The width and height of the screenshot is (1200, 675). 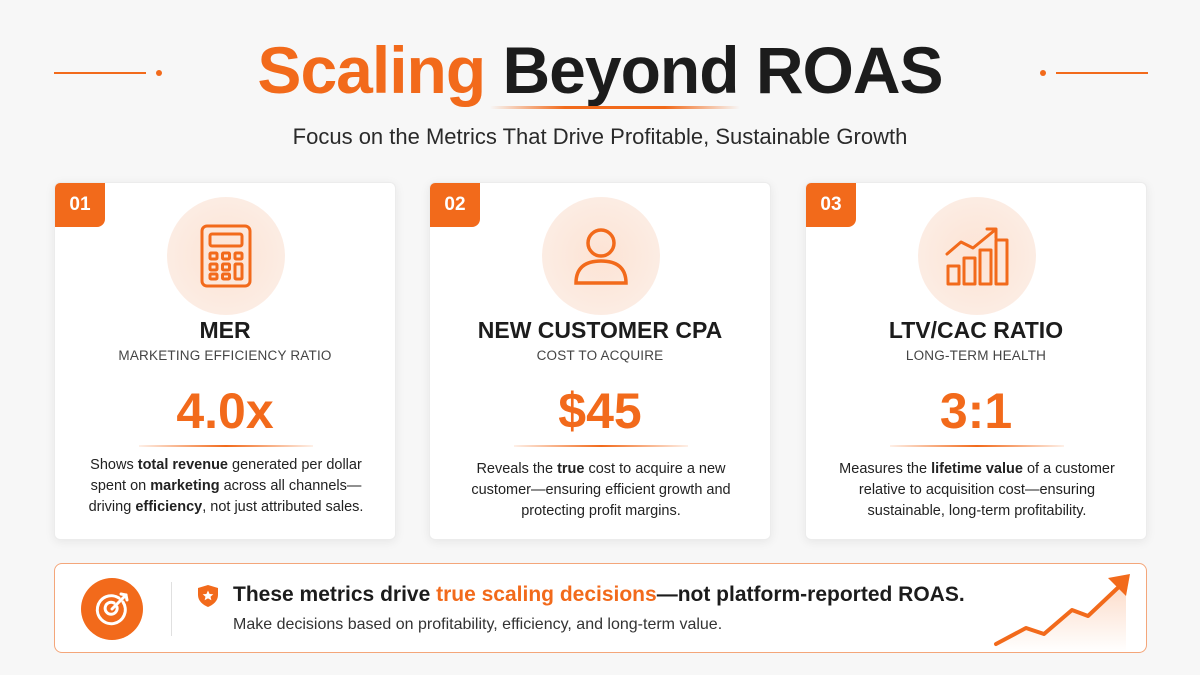 What do you see at coordinates (517, 469) in the screenshot?
I see `desc-text: Reveals the` at bounding box center [517, 469].